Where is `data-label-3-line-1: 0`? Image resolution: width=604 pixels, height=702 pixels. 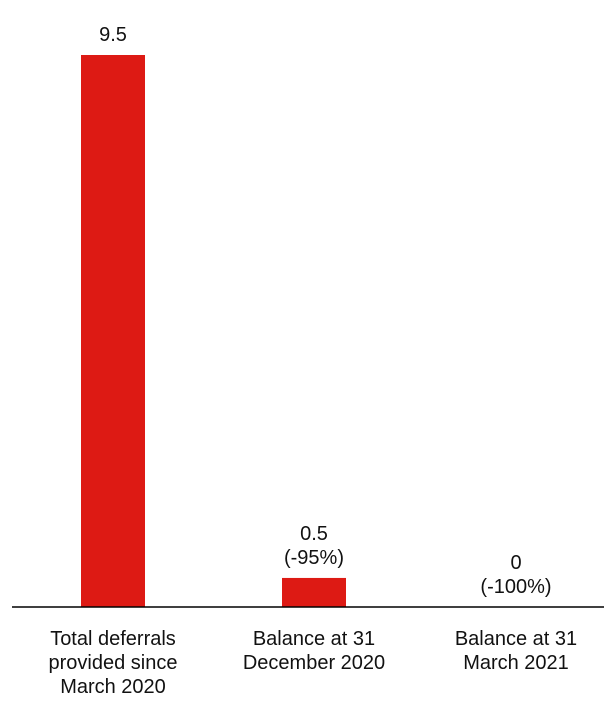 data-label-3-line-1: 0 is located at coordinates (515, 563).